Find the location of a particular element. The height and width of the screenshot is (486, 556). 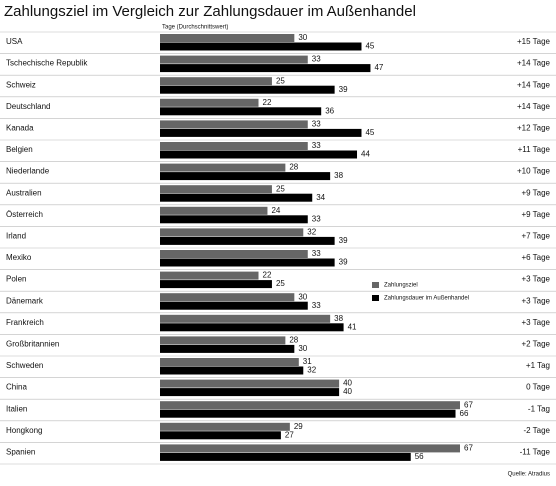

category-label: Deutschland is located at coordinates (28, 106).